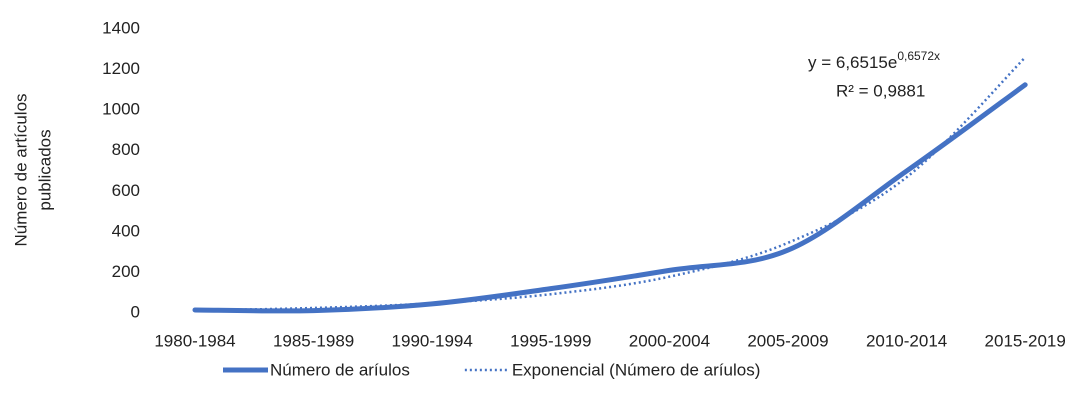 The image size is (1091, 408). I want to click on legend-label: Exponencial (Número de aríulos), so click(636, 369).